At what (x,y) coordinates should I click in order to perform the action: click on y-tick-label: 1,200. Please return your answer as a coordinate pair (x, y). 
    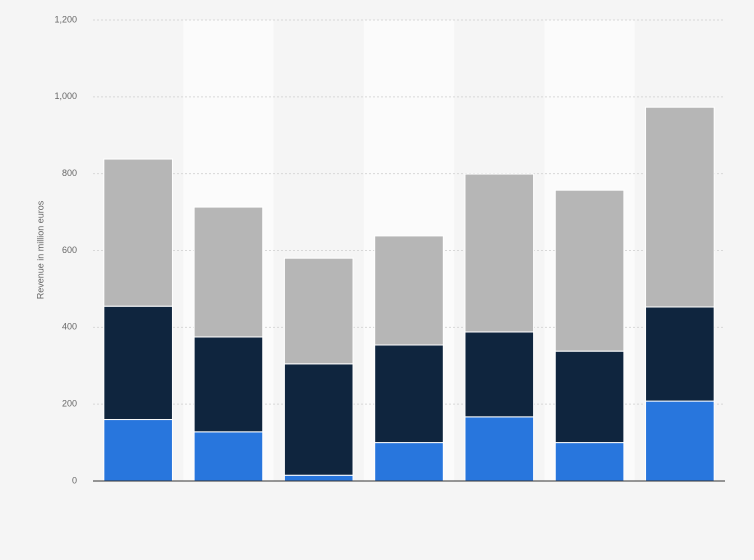
    Looking at the image, I should click on (65, 19).